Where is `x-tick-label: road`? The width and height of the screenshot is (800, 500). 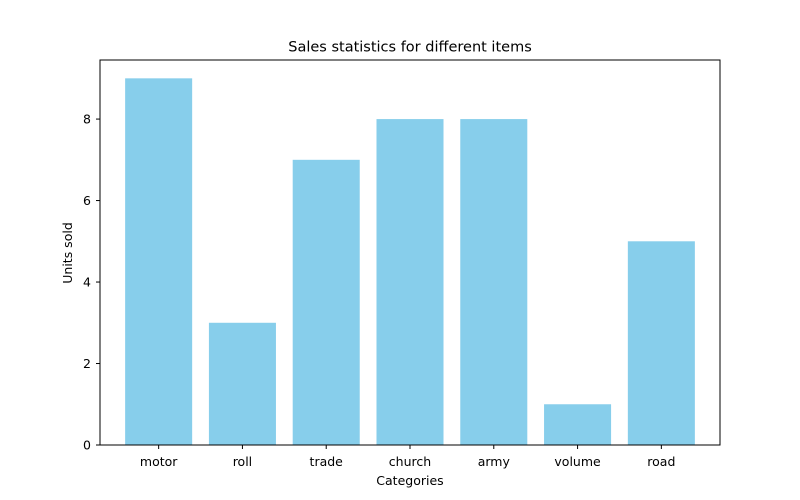
x-tick-label: road is located at coordinates (661, 461).